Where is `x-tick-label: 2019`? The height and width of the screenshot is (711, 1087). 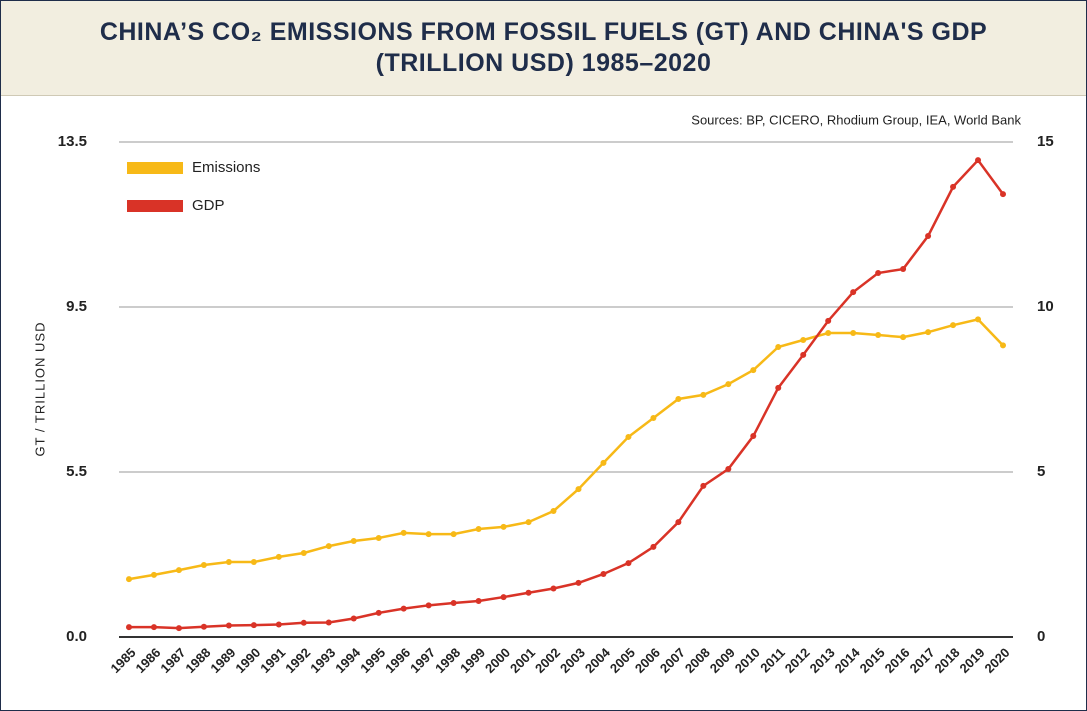
x-tick-label: 2019 is located at coordinates (972, 660).